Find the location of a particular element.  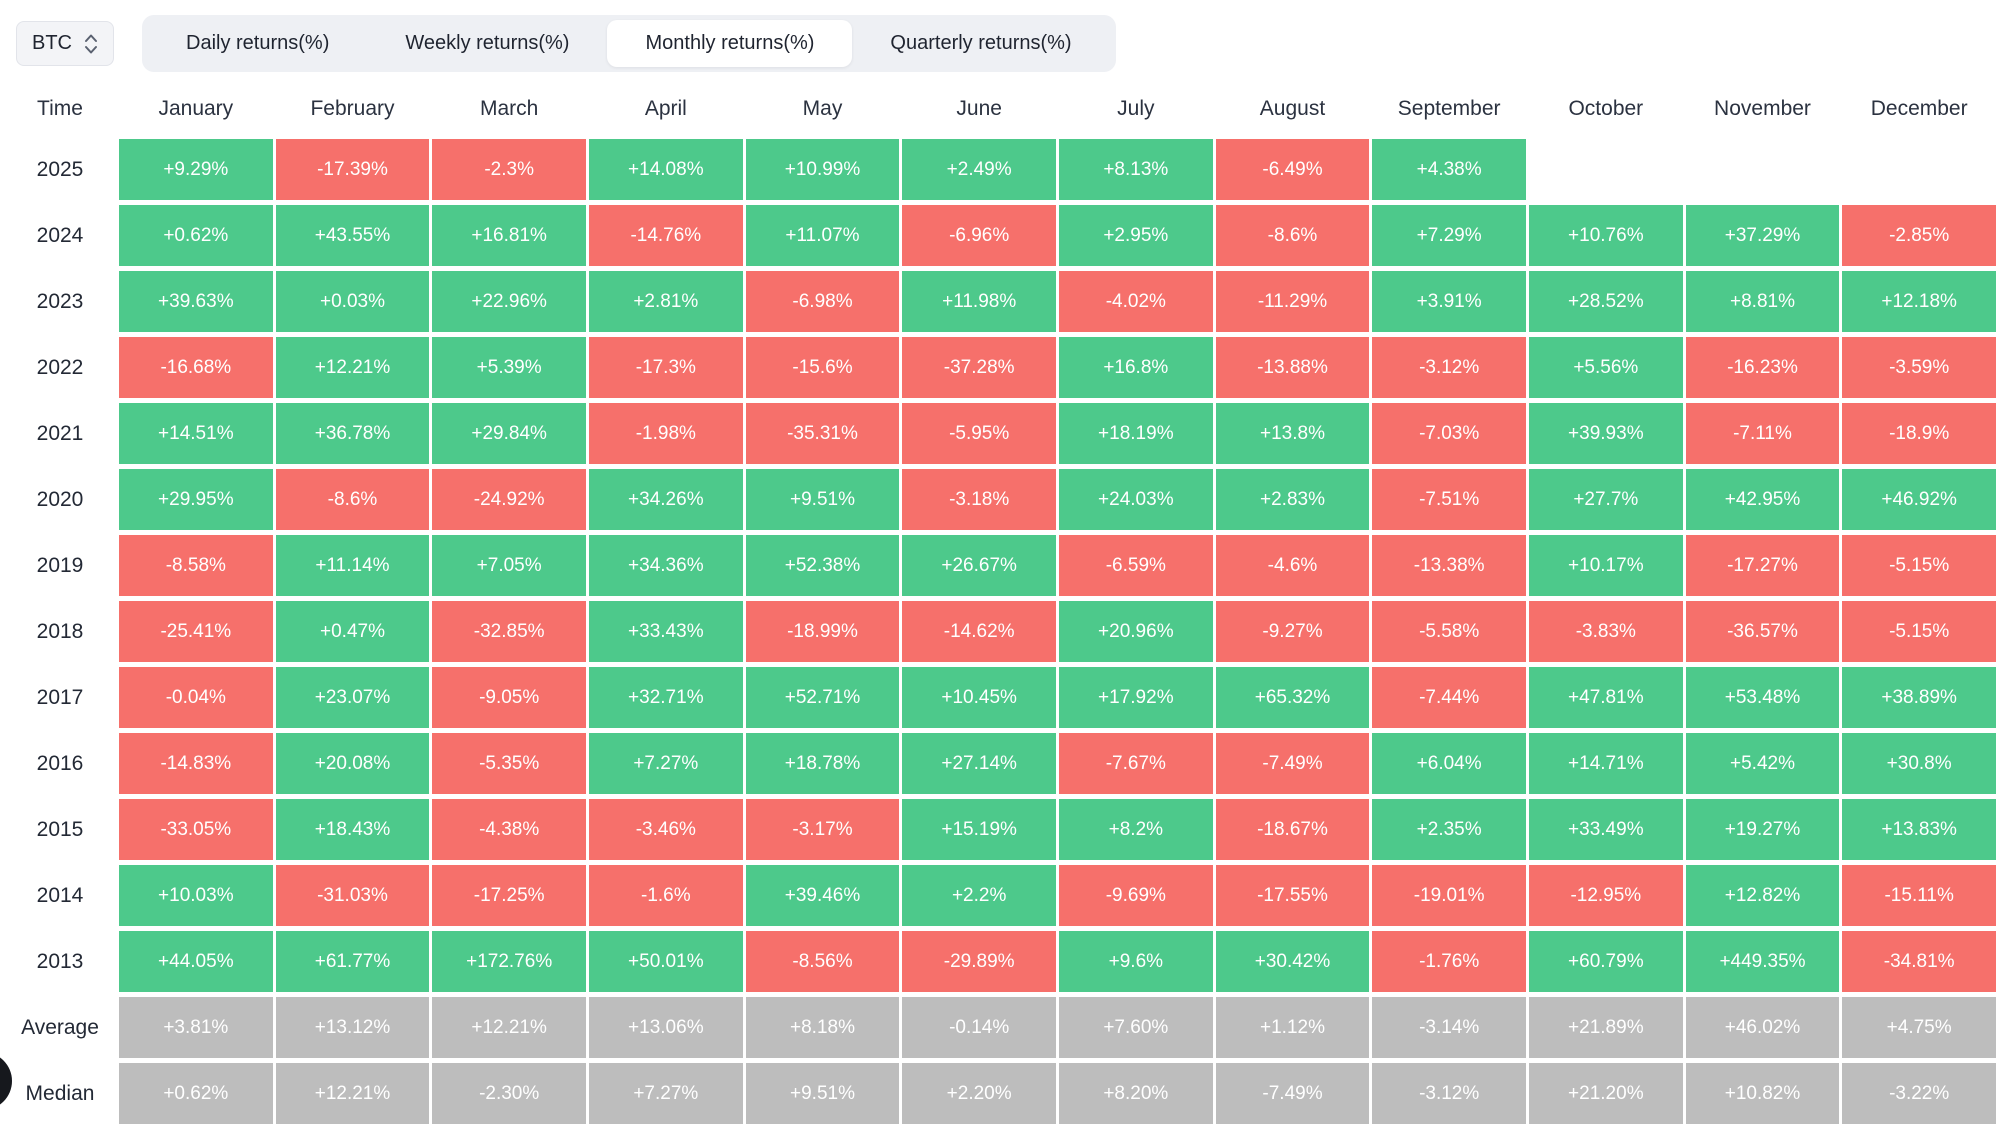

return-cell: +2.83% is located at coordinates (1292, 499).